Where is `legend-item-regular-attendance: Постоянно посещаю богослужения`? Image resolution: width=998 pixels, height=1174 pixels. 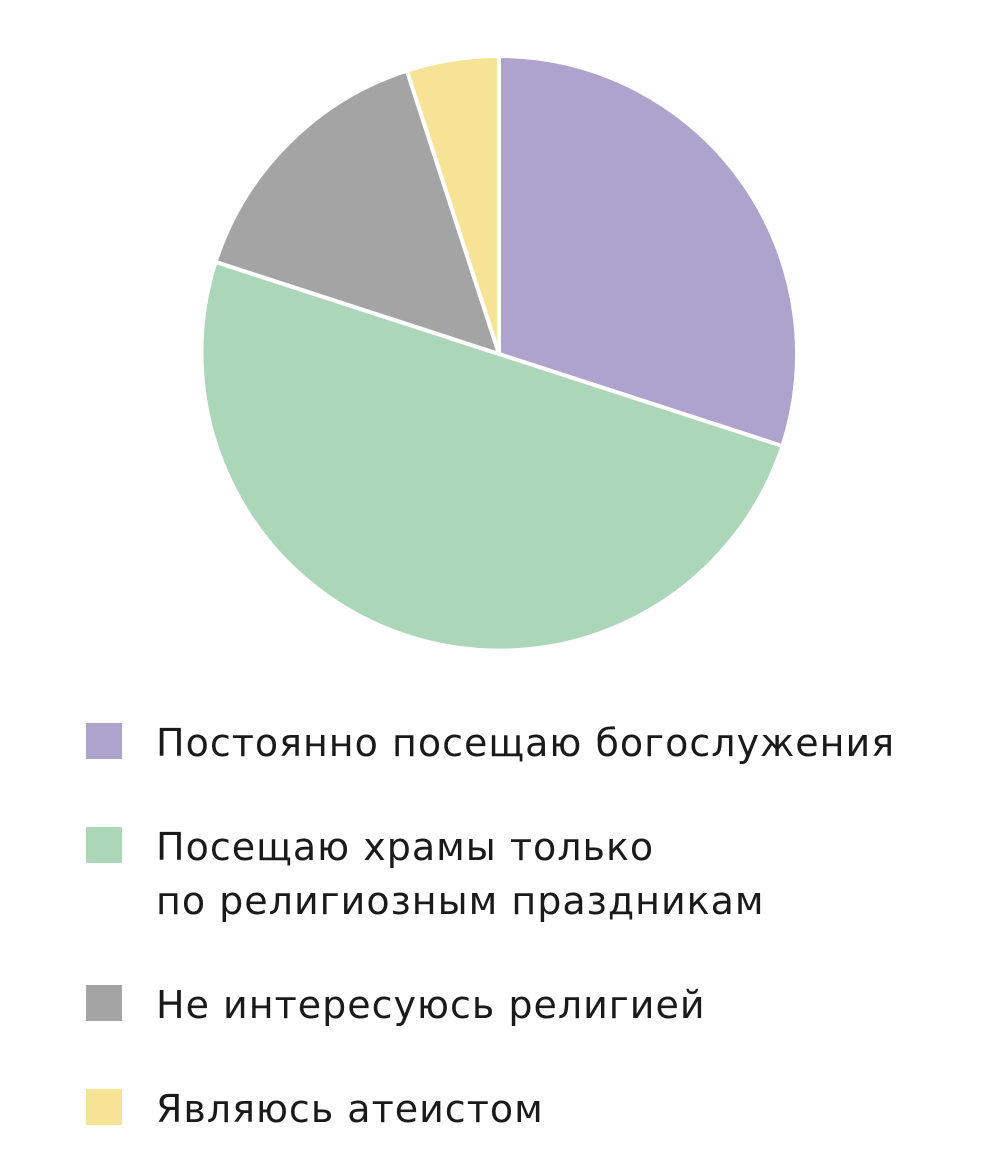 legend-item-regular-attendance: Постоянно посещаю богослужения is located at coordinates (526, 743).